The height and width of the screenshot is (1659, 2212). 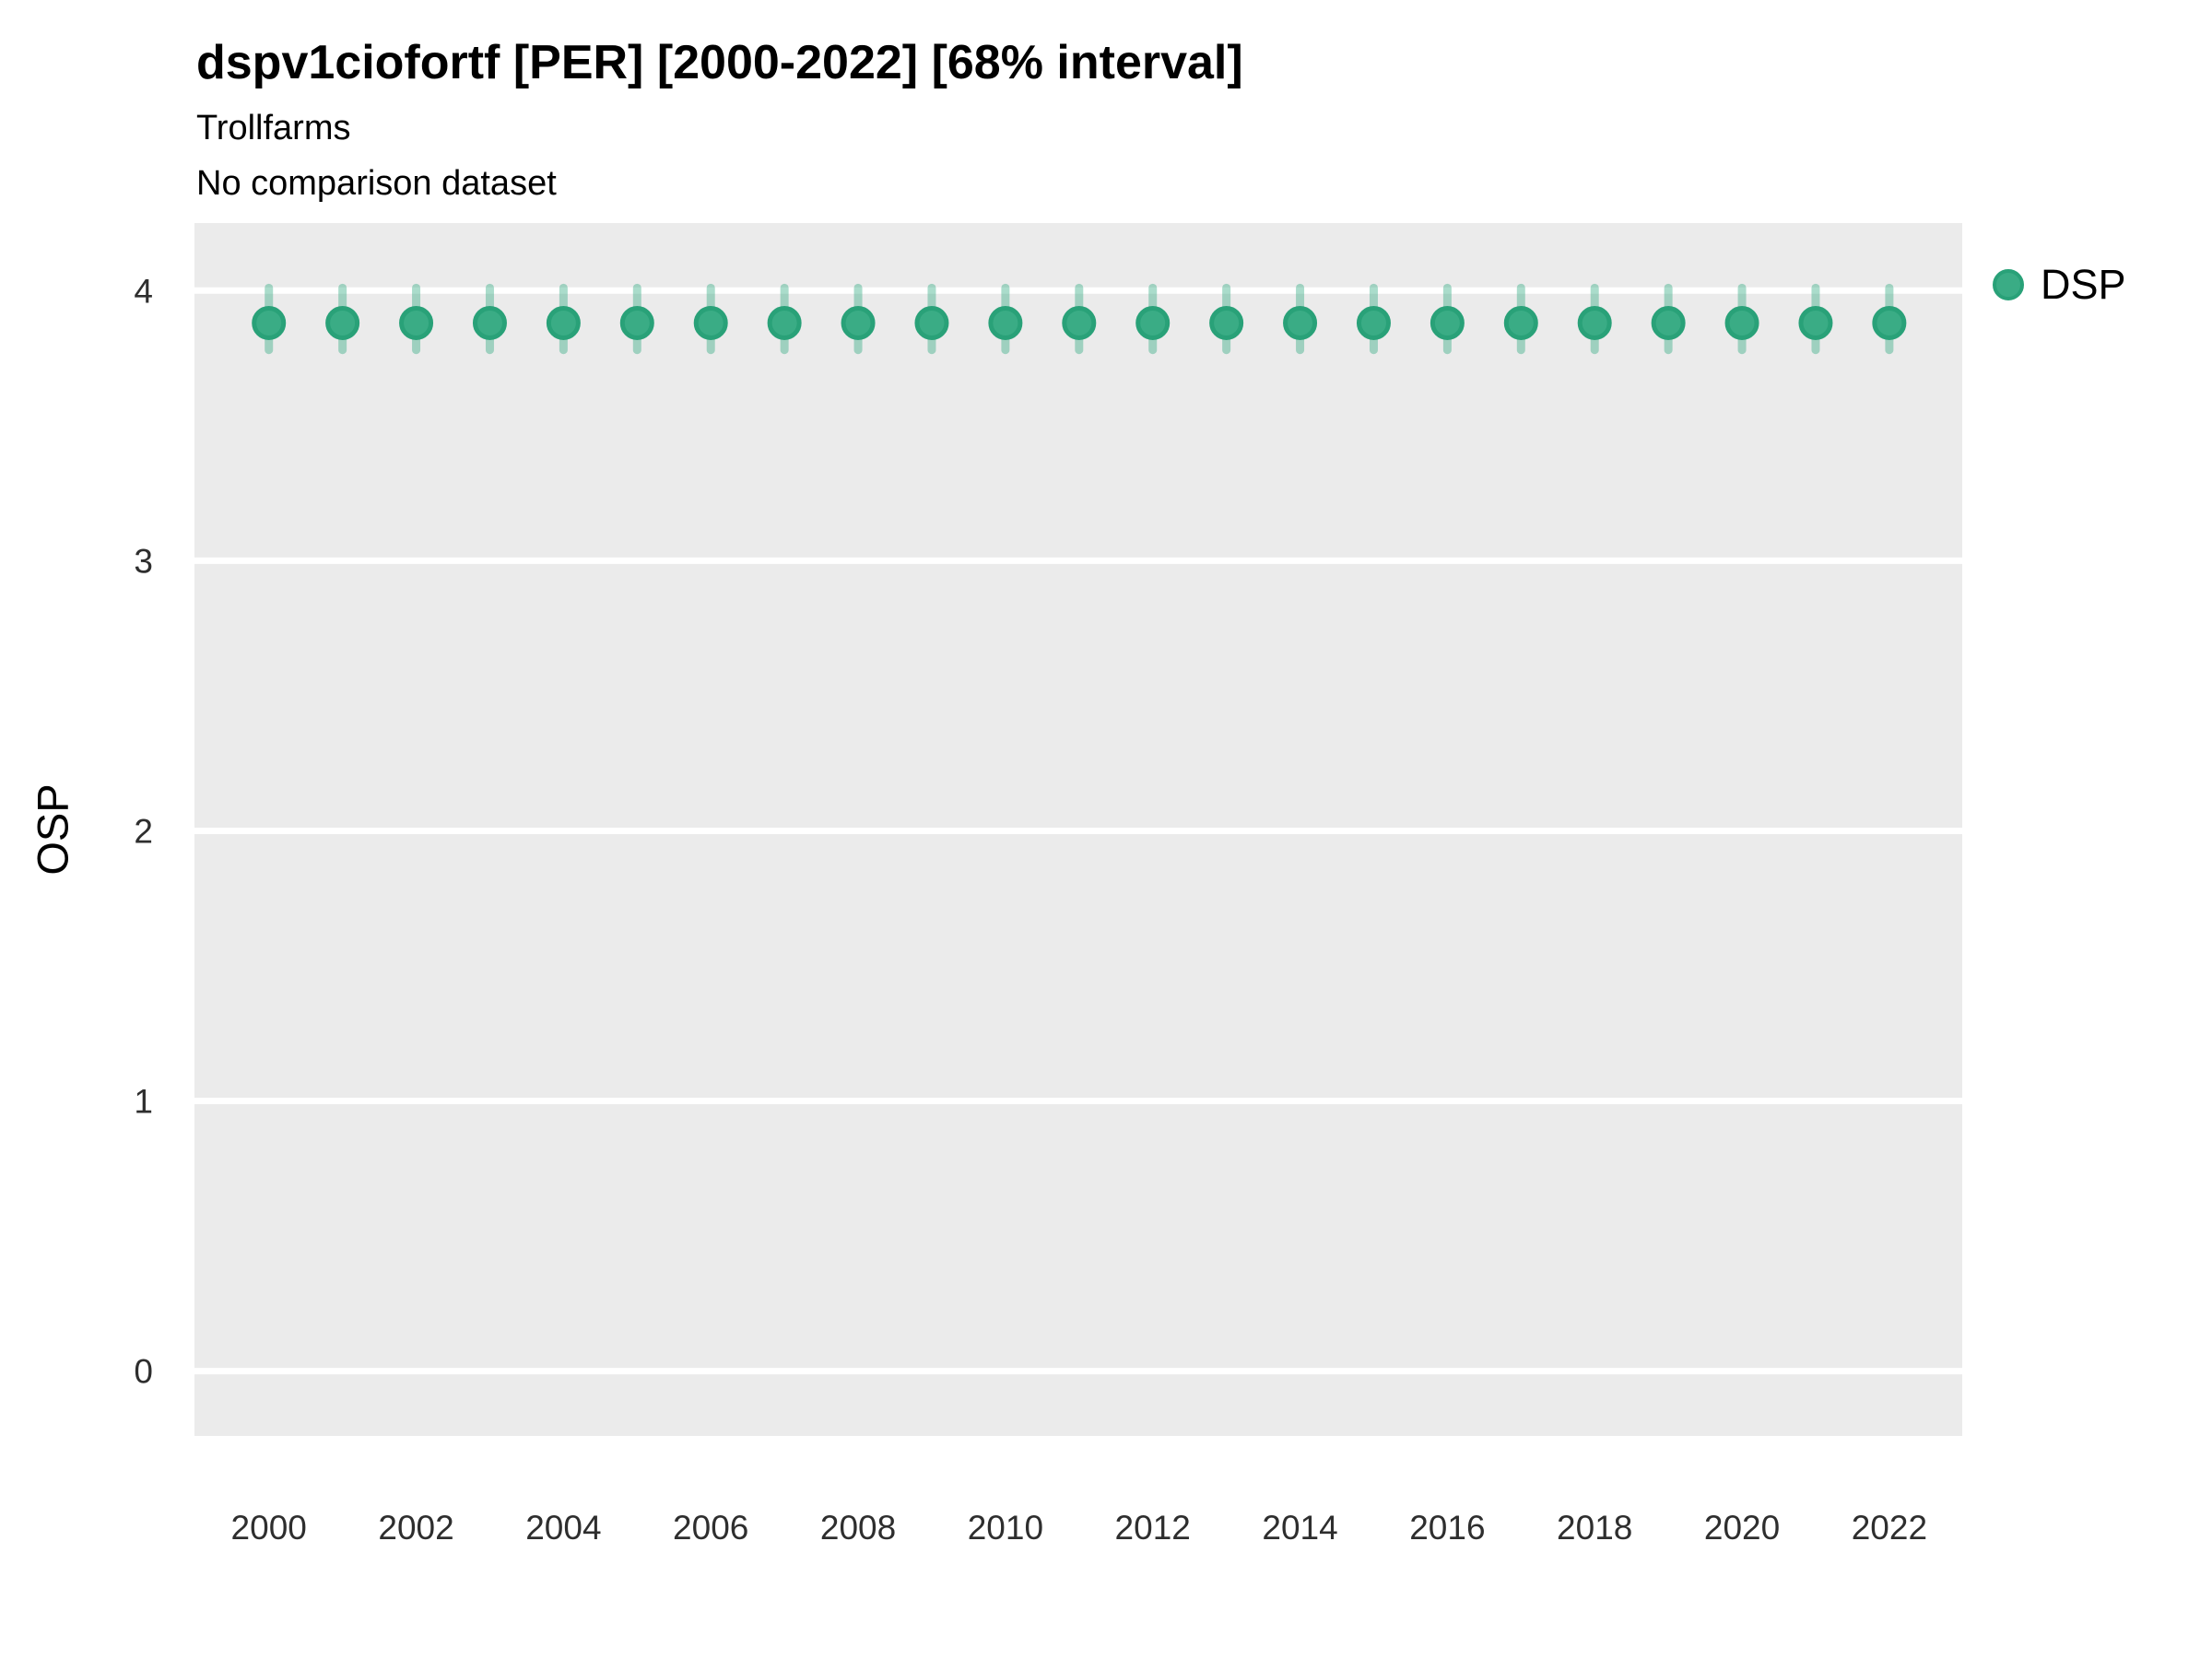 I want to click on data-point-2006, so click(x=710, y=322).